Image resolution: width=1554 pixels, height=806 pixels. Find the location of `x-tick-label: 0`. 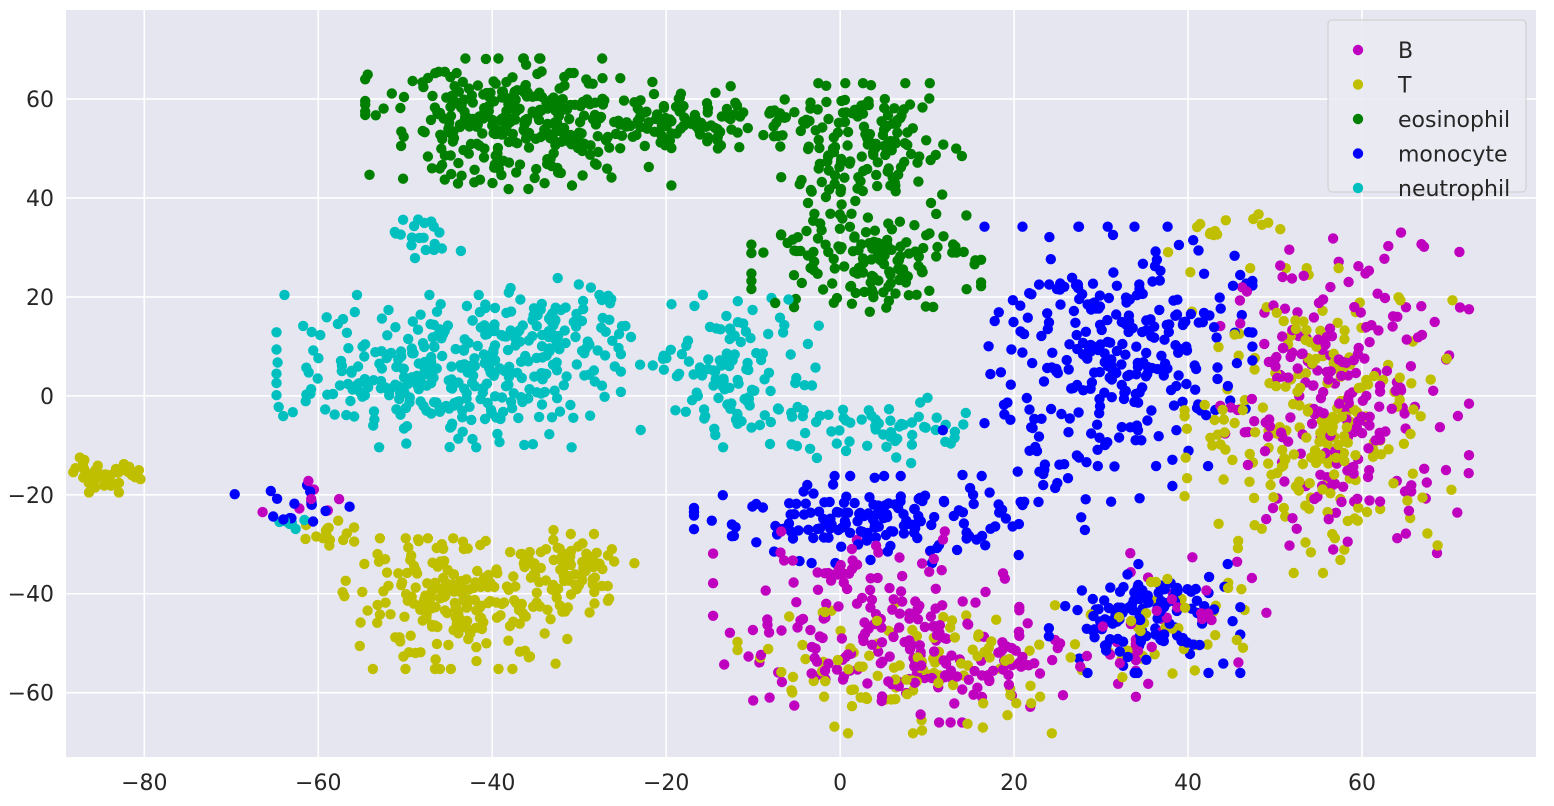

x-tick-label: 0 is located at coordinates (840, 783).